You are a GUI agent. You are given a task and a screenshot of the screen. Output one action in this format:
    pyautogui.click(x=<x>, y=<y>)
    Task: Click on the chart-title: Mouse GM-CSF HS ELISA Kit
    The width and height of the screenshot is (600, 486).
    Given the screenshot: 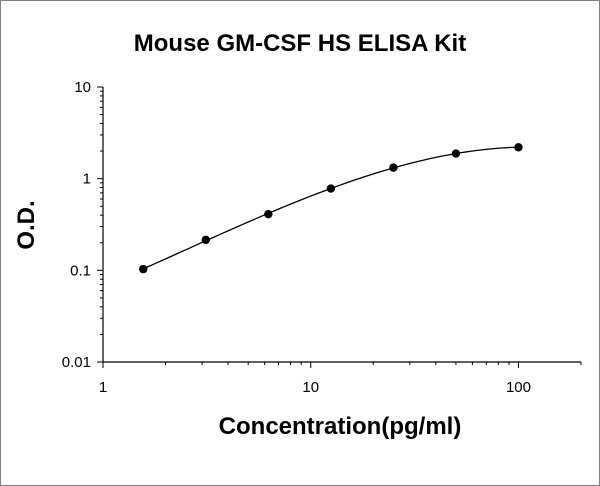 What is the action you would take?
    pyautogui.click(x=300, y=43)
    